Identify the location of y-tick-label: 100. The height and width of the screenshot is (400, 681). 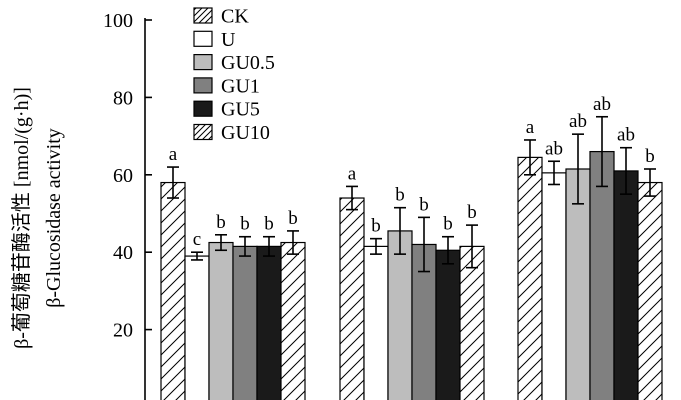
(118, 21).